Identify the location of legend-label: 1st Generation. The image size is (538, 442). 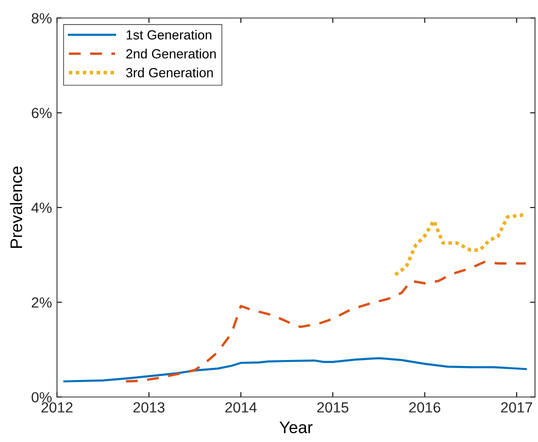
(169, 35).